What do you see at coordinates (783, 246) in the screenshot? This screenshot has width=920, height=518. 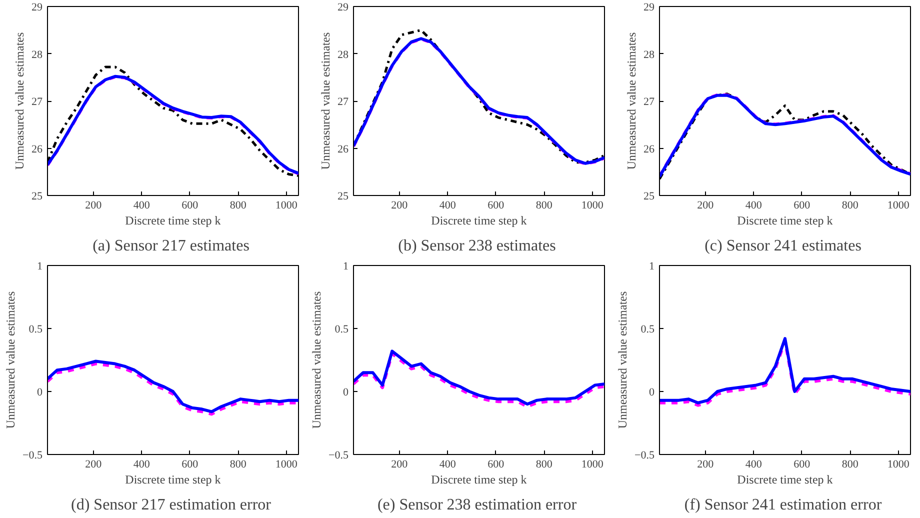 I see `text: (c) Sensor 241 estimates` at bounding box center [783, 246].